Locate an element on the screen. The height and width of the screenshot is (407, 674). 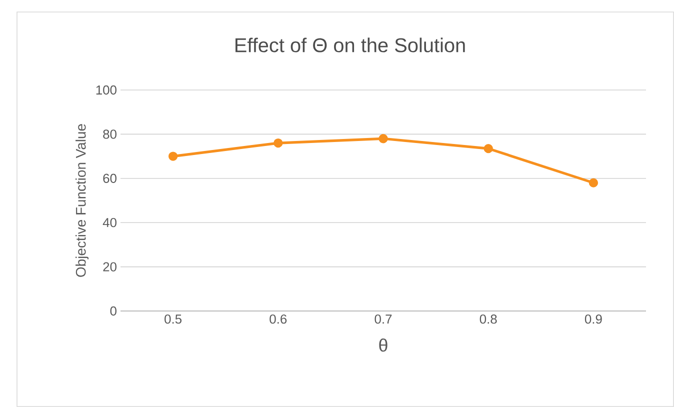
x-tick-label: 0.8 is located at coordinates (488, 319).